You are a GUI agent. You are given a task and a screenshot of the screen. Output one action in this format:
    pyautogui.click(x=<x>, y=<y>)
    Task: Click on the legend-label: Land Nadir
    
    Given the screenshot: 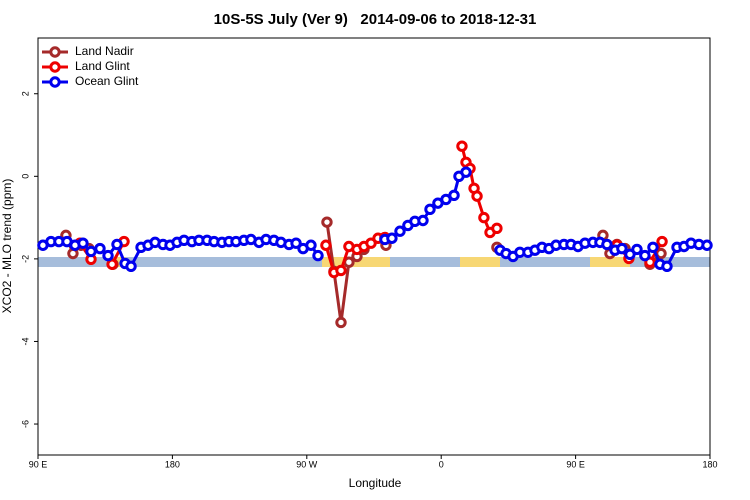 What is the action you would take?
    pyautogui.click(x=104, y=51)
    